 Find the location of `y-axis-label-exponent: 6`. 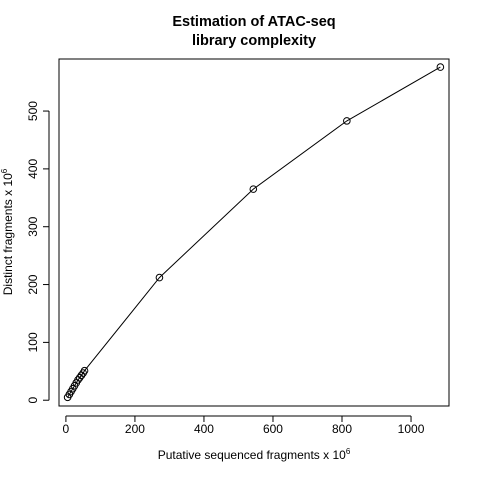

y-axis-label-exponent: 6 is located at coordinates (4, 170).